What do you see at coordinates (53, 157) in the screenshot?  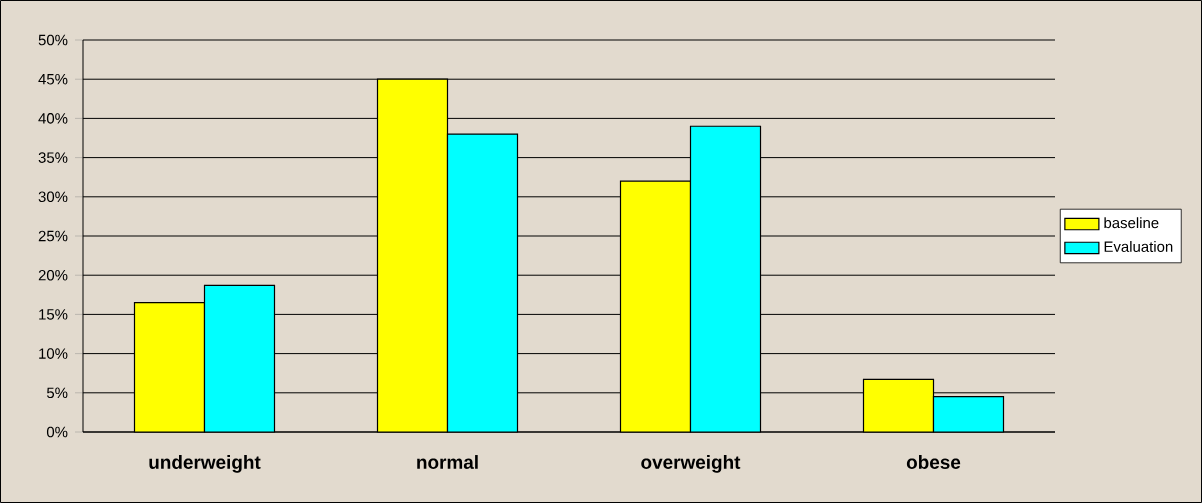 I see `y-tick-label: 35%` at bounding box center [53, 157].